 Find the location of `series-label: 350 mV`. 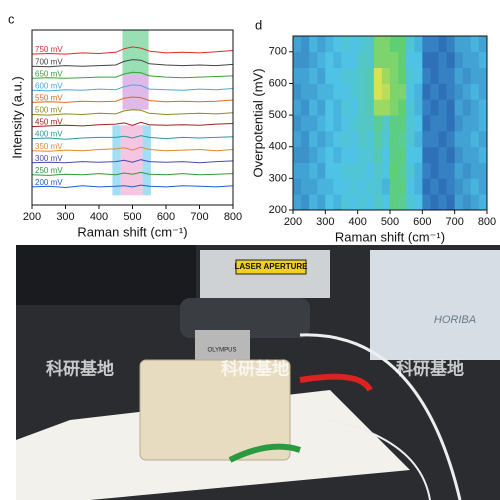

series-label: 350 mV is located at coordinates (49, 146).